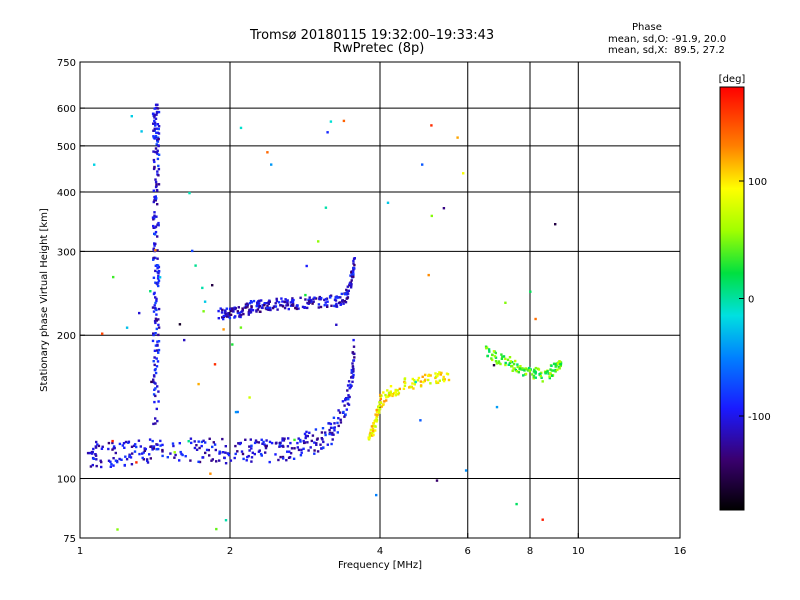 Image resolution: width=800 pixels, height=600 pixels. I want to click on chart-subtitle: RwPretec (8p), so click(379, 48).